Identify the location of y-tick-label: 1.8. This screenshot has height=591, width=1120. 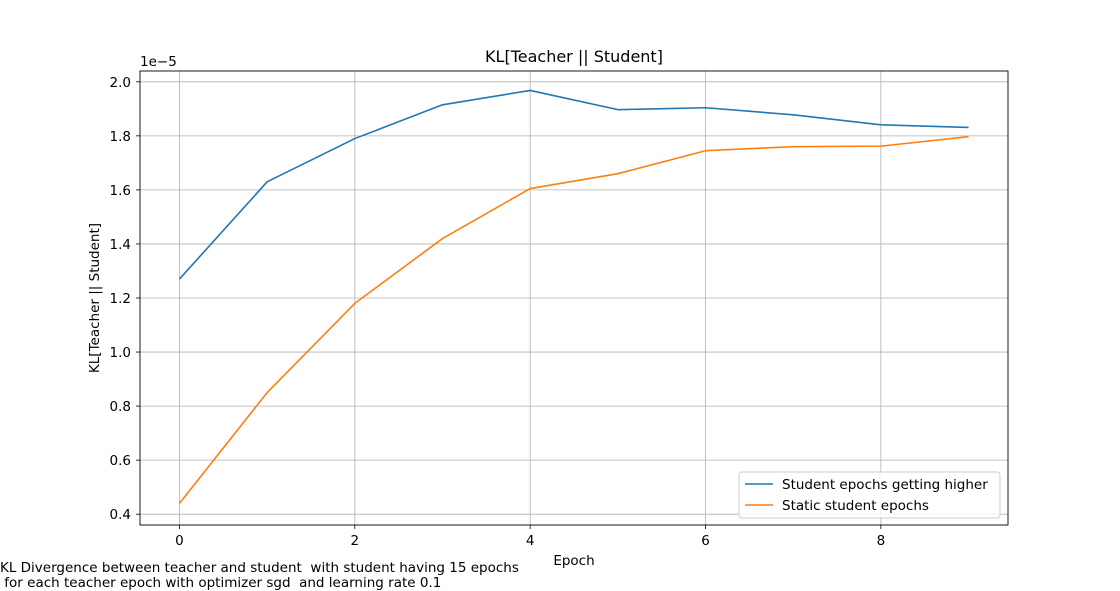
(120, 137).